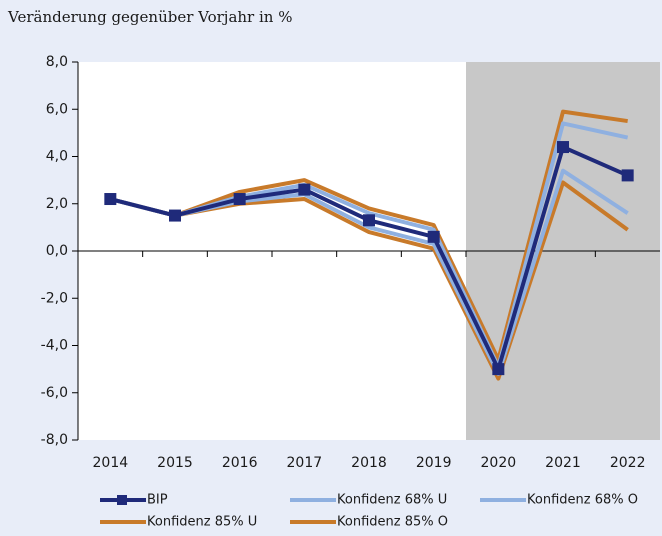 Image resolution: width=662 pixels, height=536 pixels. Describe the element at coordinates (57, 62) in the screenshot. I see `y-tick-label: 8,0` at that location.